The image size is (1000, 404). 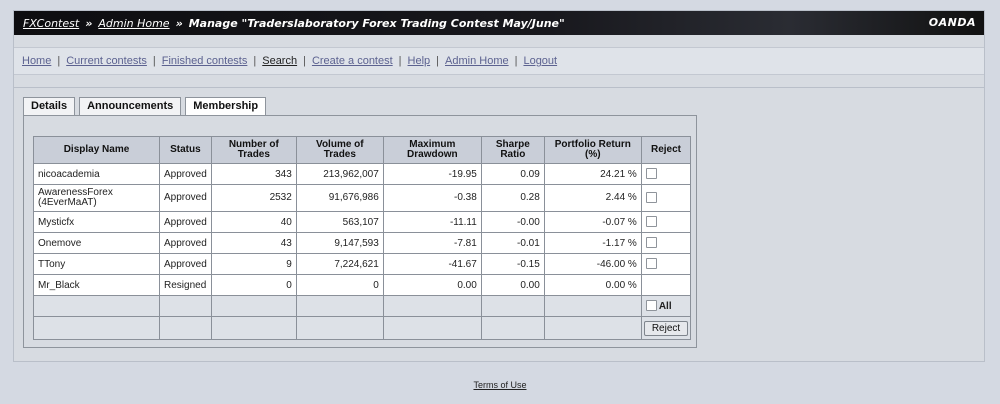 What do you see at coordinates (592, 285) in the screenshot?
I see `cell-return: 0.00 %` at bounding box center [592, 285].